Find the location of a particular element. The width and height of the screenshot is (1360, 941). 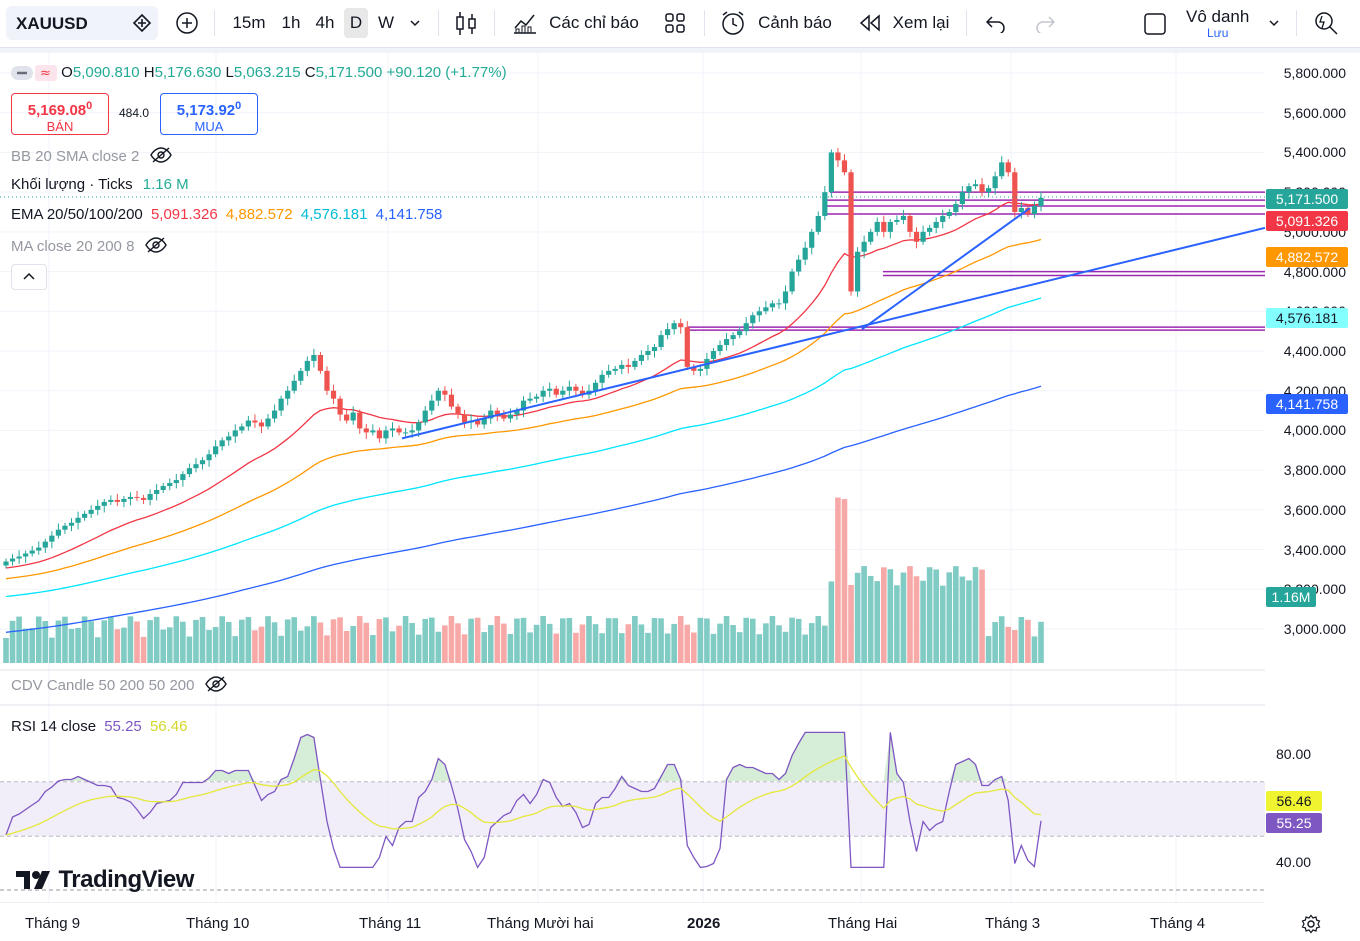

price-axis-label: 3,600.000 is located at coordinates (1314, 509).